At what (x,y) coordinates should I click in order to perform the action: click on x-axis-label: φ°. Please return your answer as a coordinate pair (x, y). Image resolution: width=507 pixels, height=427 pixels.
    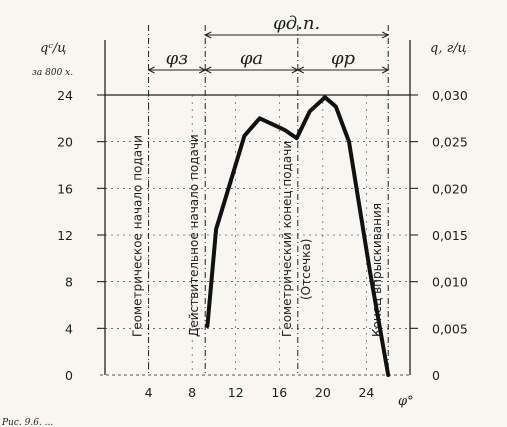
    Looking at the image, I should click on (406, 401).